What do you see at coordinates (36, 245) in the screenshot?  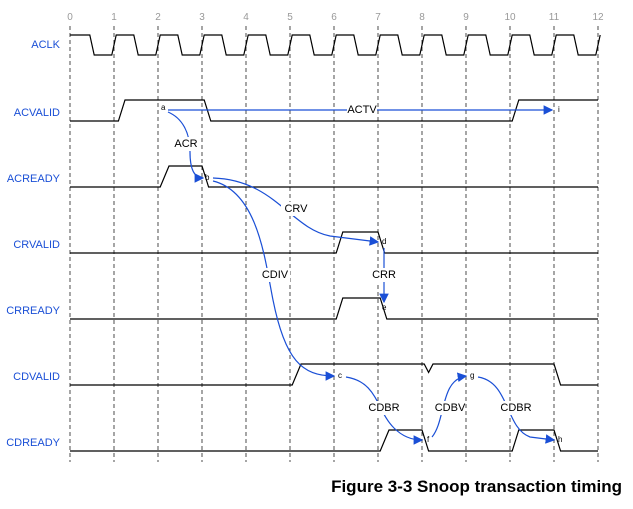 I see `signal-name: CRVALID` at bounding box center [36, 245].